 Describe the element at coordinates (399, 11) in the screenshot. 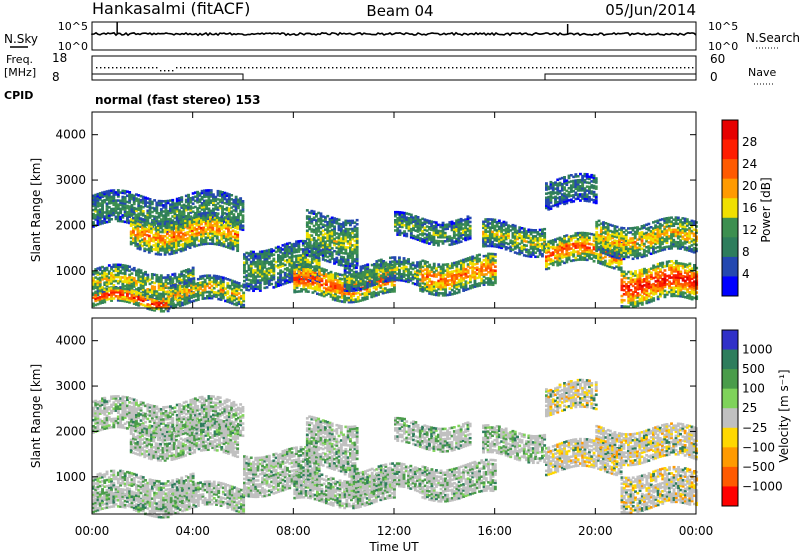

I see `beam-title: Beam 04` at that location.